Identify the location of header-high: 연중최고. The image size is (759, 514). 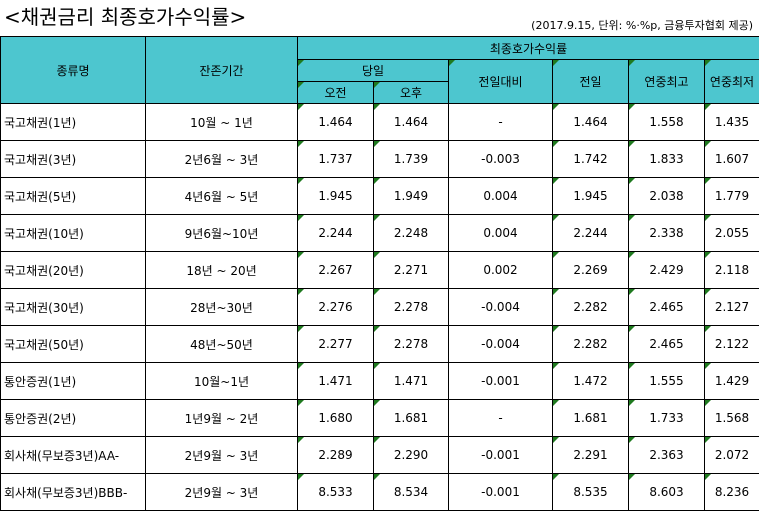
(666, 81).